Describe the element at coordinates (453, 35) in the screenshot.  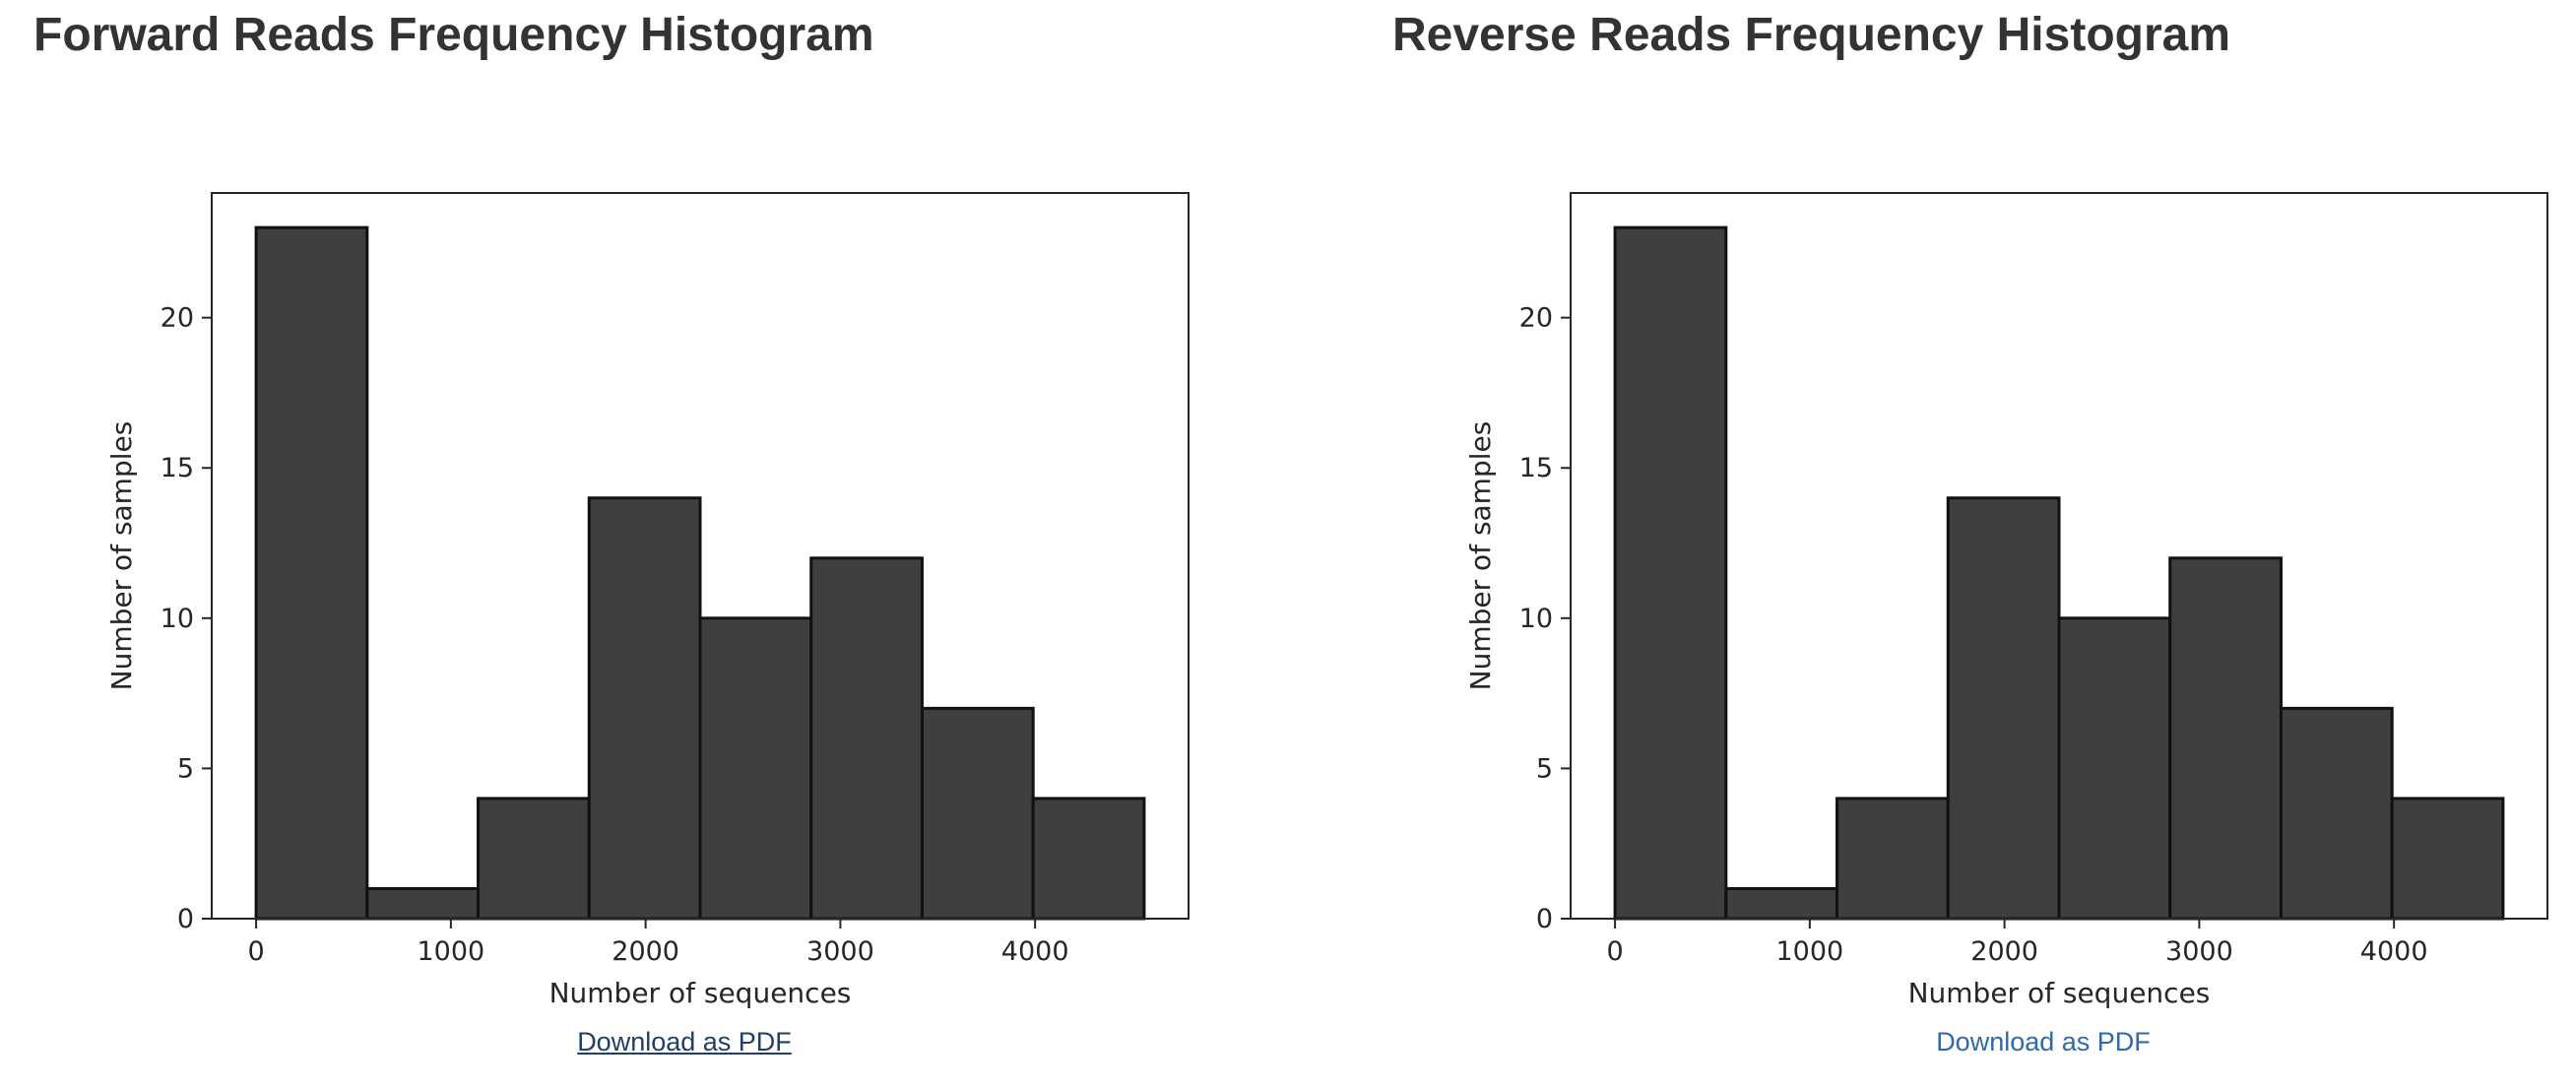
I see `forward-reads-title: Forward Reads Frequency Histogram` at that location.